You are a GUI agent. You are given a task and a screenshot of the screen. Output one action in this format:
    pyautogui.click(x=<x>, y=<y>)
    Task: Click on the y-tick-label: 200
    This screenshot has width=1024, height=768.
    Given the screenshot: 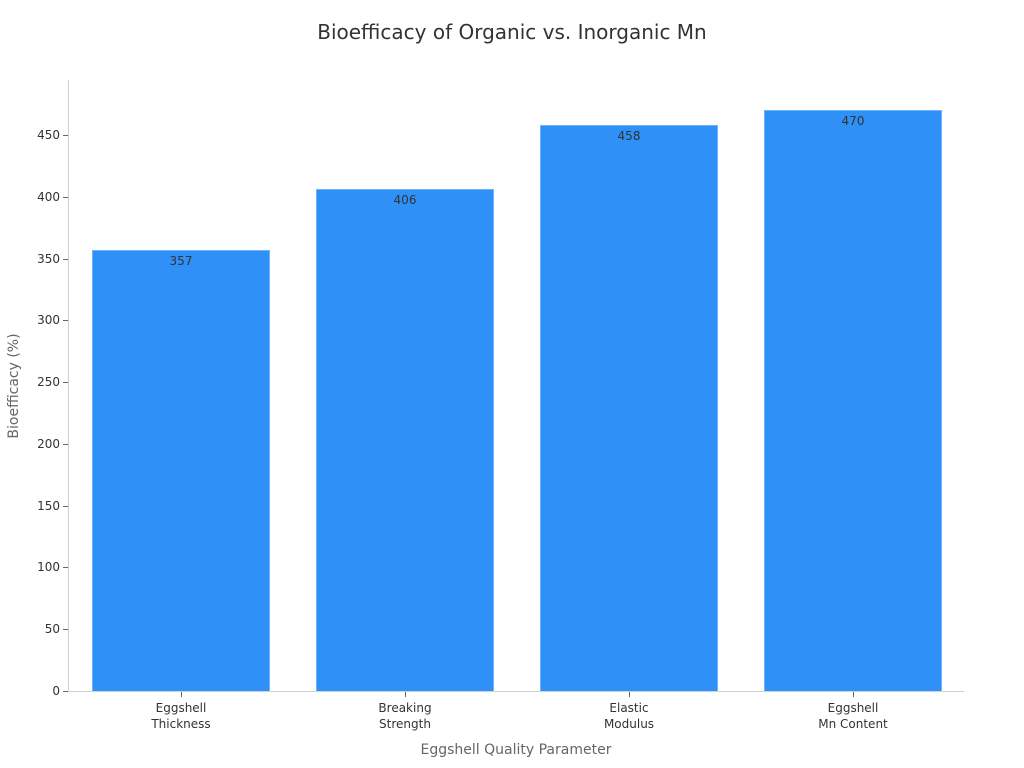 What is the action you would take?
    pyautogui.click(x=48, y=443)
    